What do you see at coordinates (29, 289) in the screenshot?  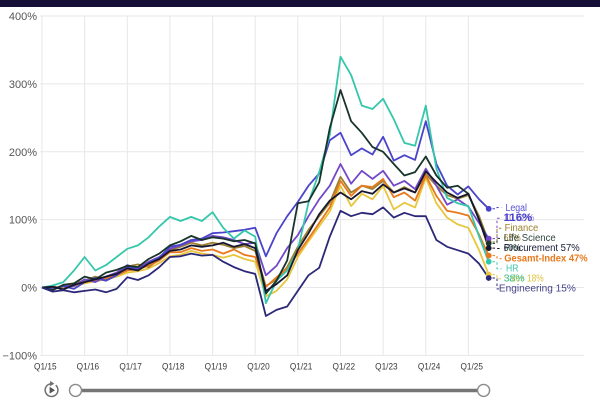 I see `svg-text: 0%` at bounding box center [29, 289].